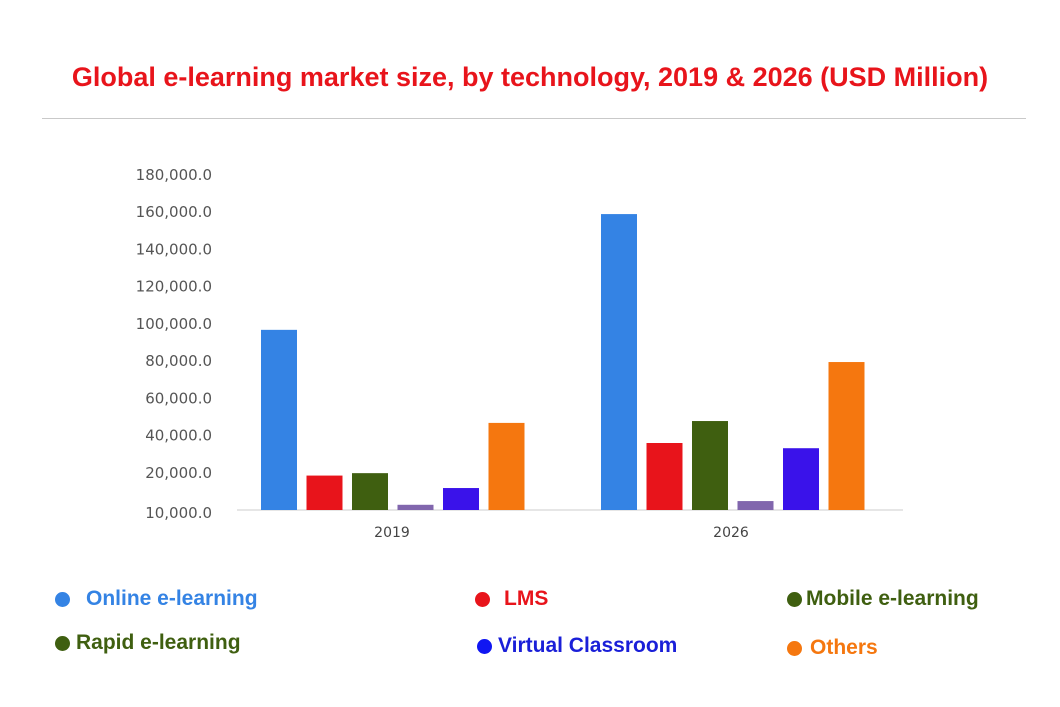 Image resolution: width=1060 pixels, height=707 pixels. Describe the element at coordinates (178, 473) in the screenshot. I see `y-tick-label: 20,000.0` at that location.